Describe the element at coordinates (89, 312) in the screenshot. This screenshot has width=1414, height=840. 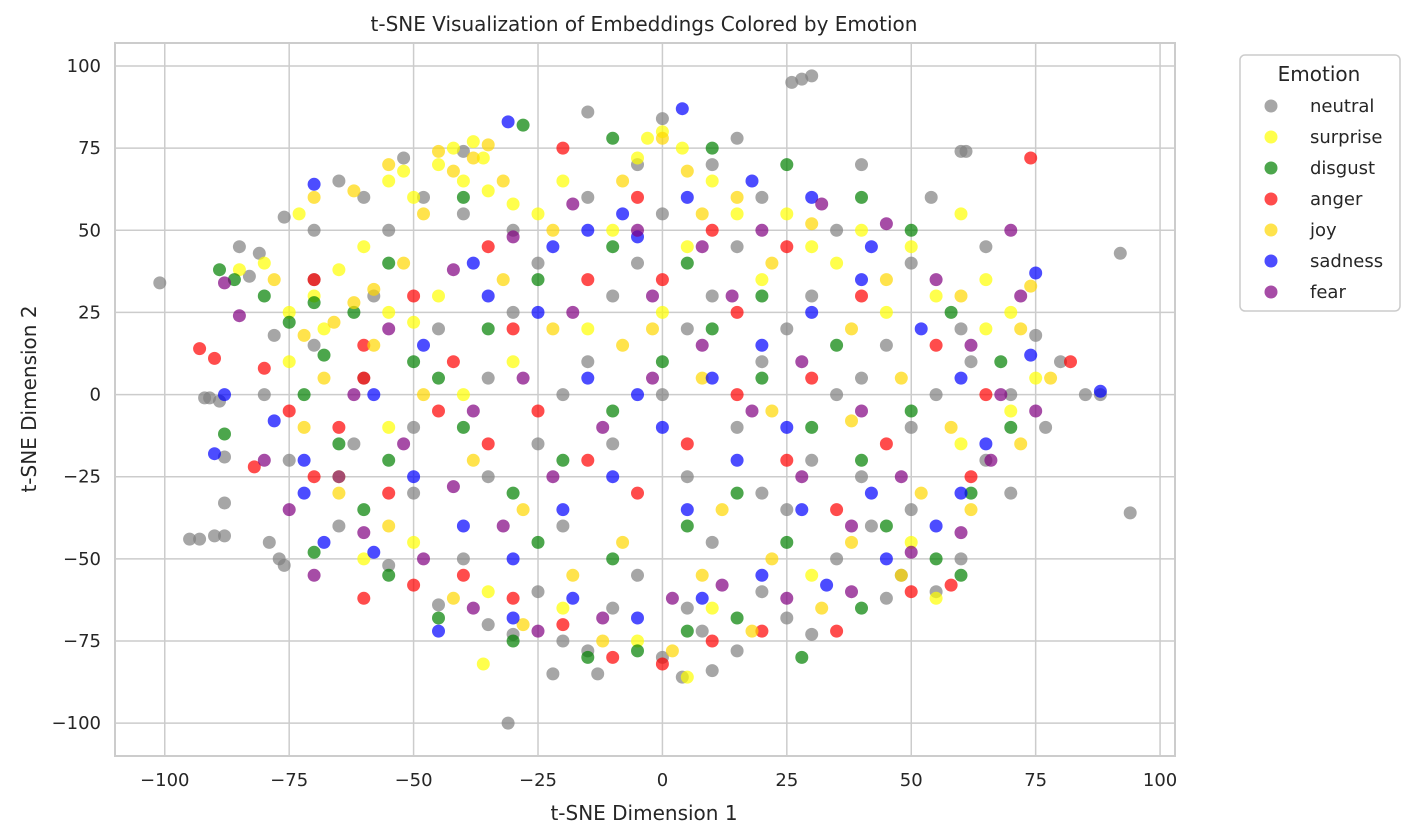
I see `y-tick-label: 25` at that location.